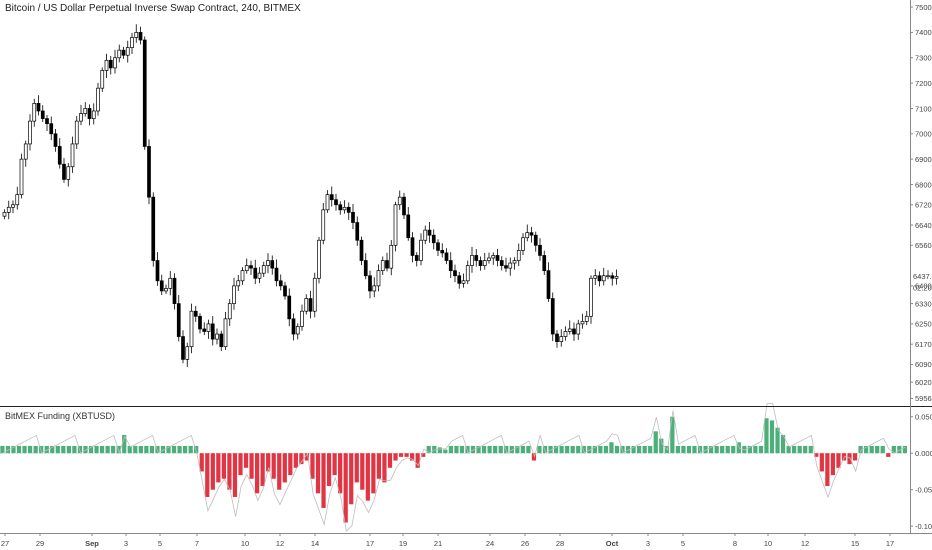 Image resolution: width=932 pixels, height=550 pixels. What do you see at coordinates (683, 543) in the screenshot?
I see `time-tick-label: 5` at bounding box center [683, 543].